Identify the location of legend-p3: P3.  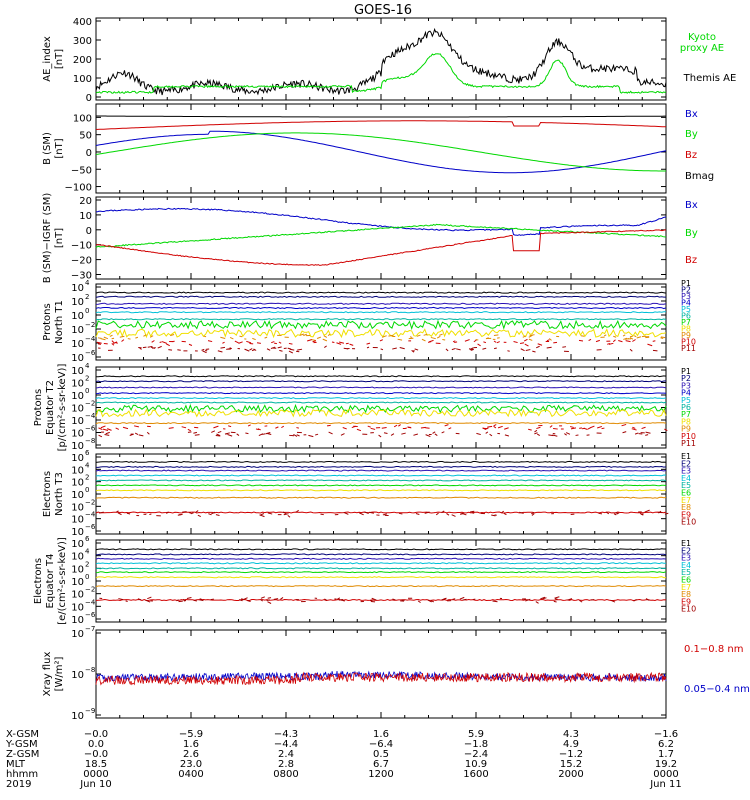
(686, 296).